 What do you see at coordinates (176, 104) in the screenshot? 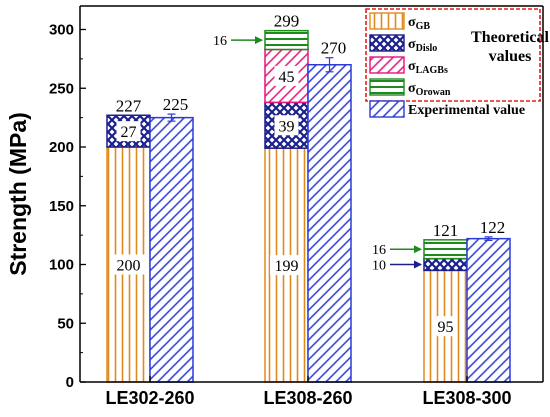
I see `total-label-experimental-0: 225` at bounding box center [176, 104].